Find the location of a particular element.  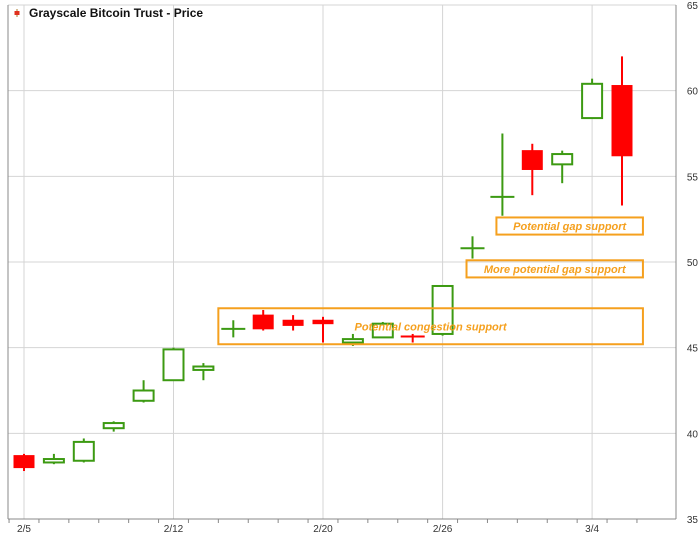

x-tick-label: 2/5 is located at coordinates (24, 529).